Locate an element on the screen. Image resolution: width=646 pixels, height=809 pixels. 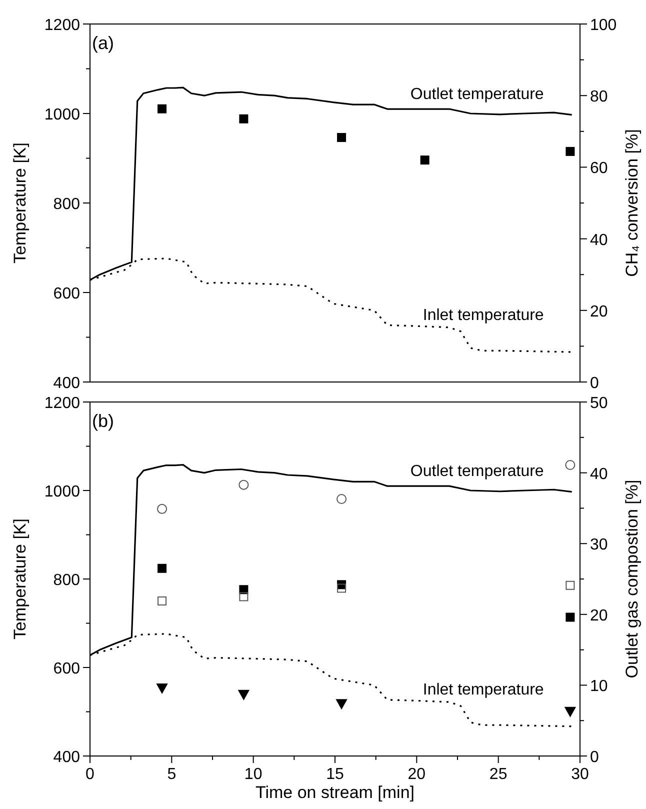
annotation: (a) is located at coordinates (103, 43).